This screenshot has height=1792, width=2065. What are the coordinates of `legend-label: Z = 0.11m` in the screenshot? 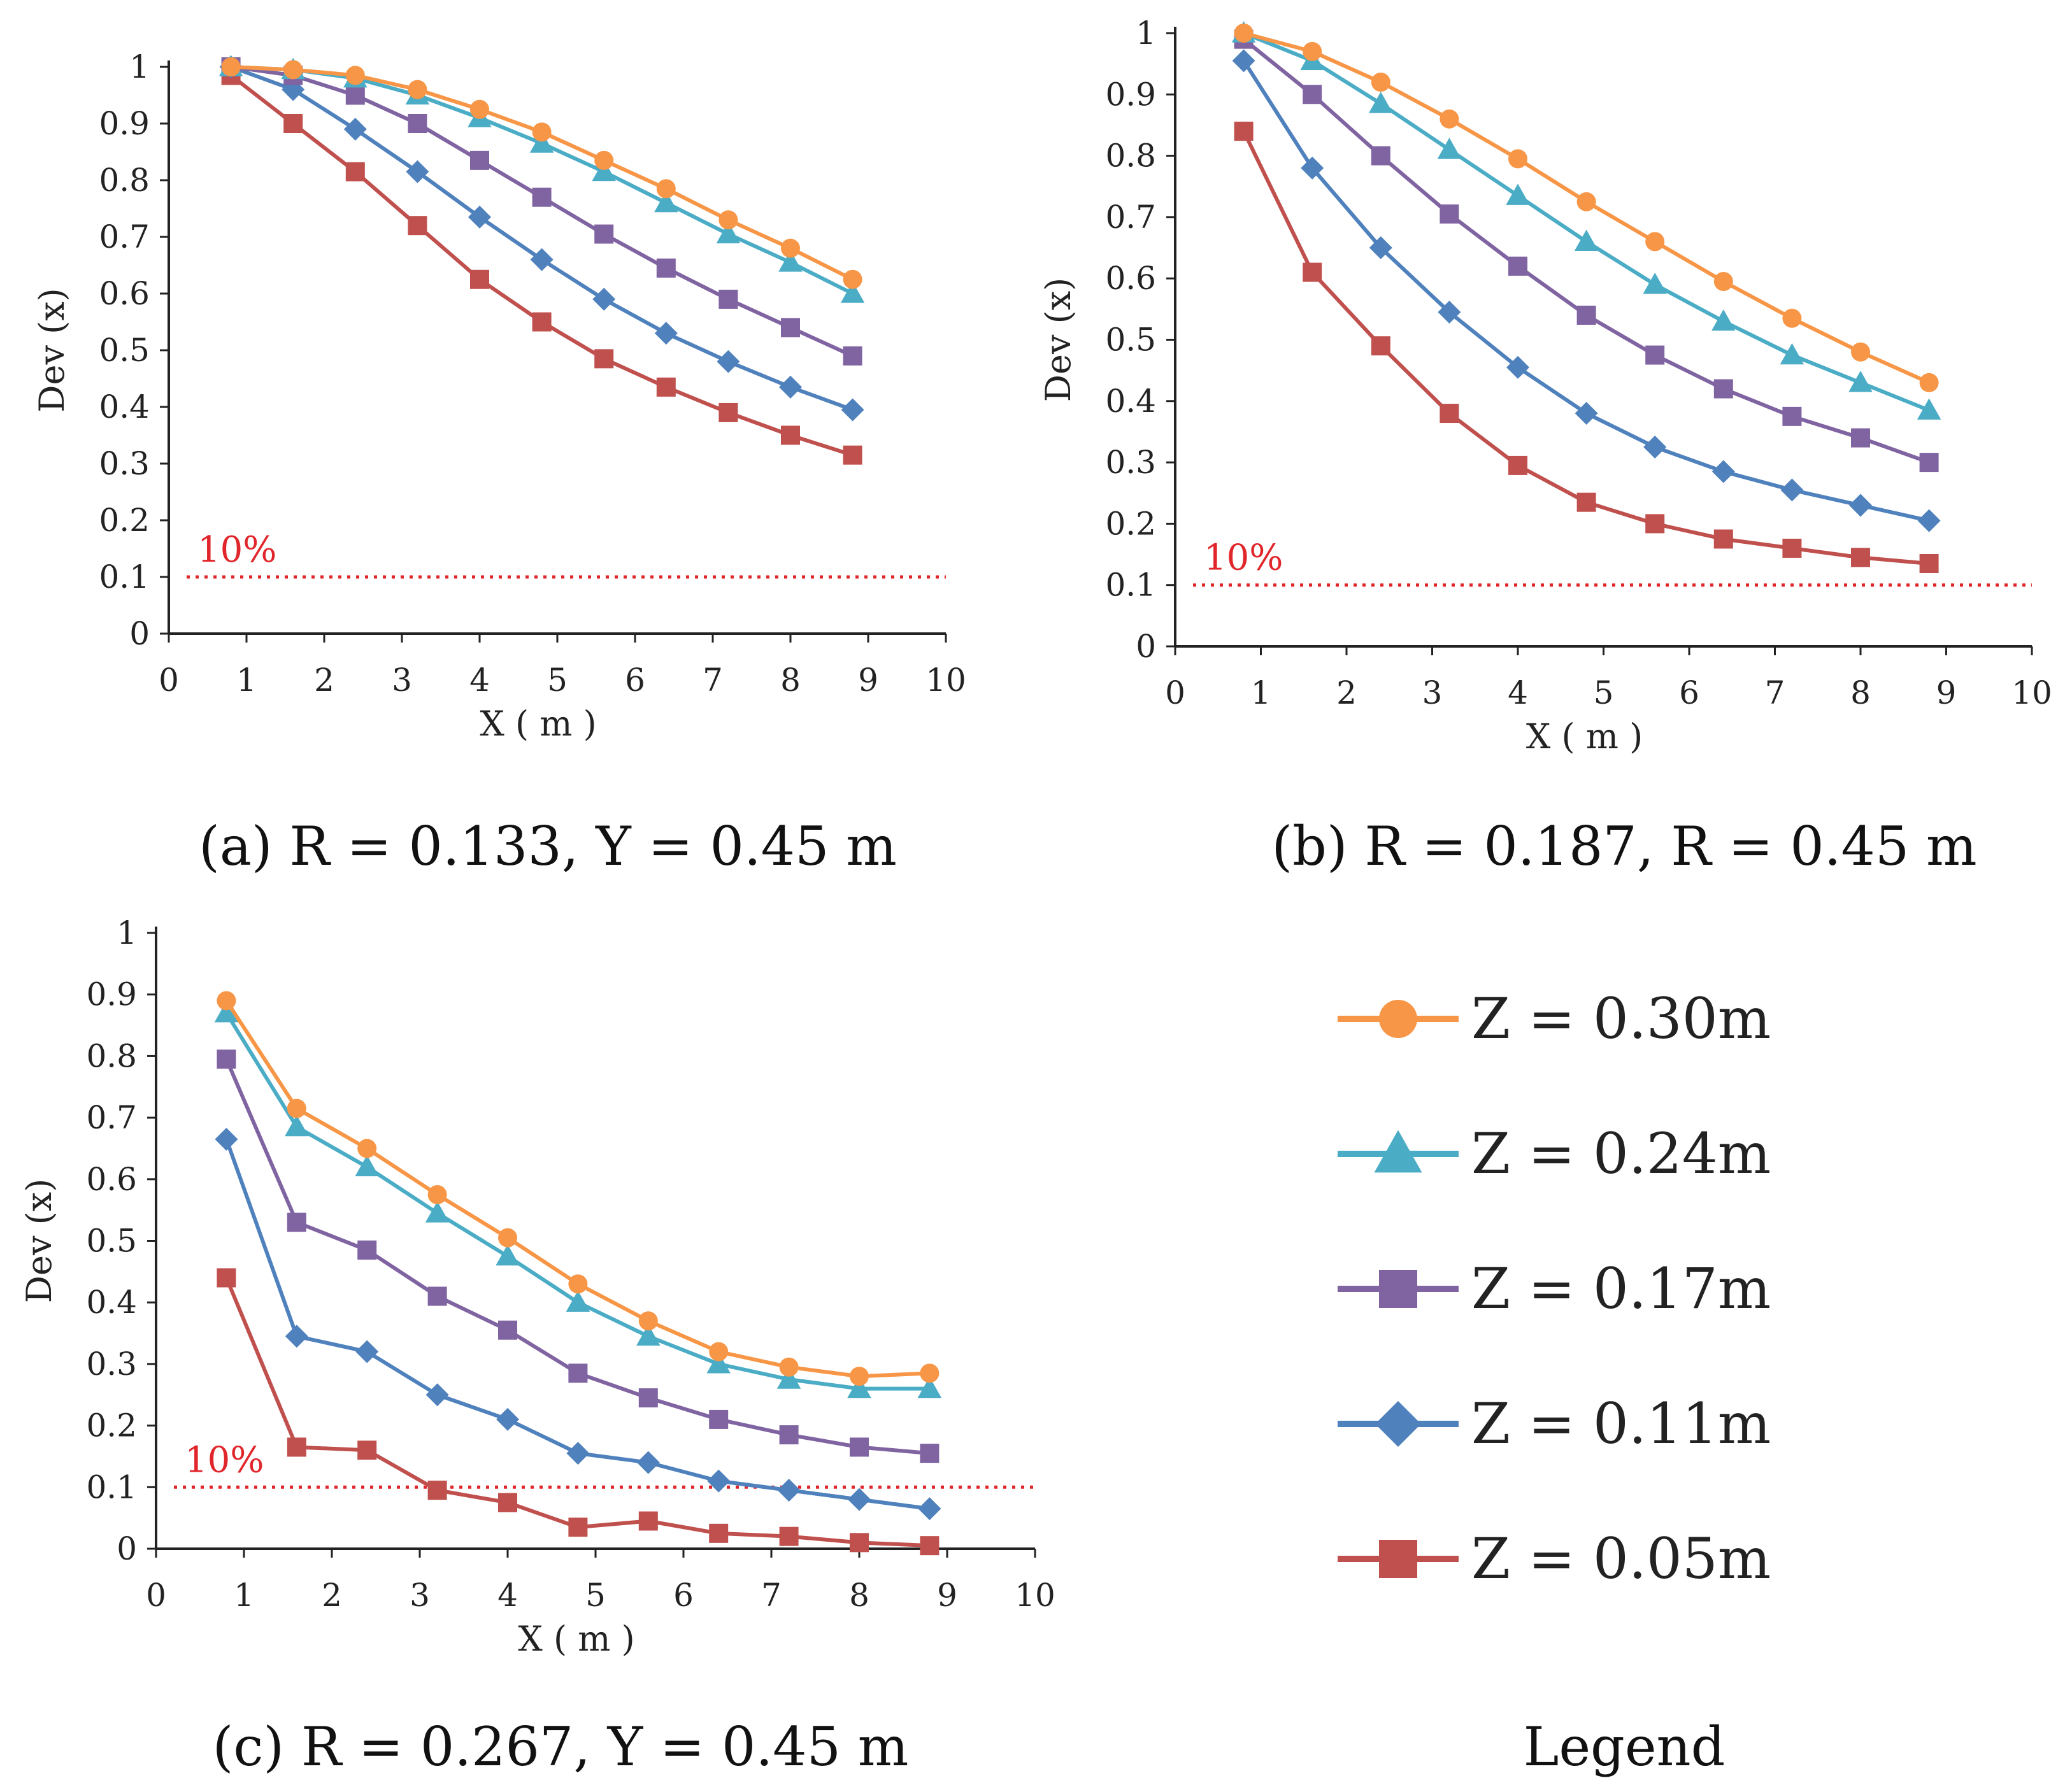 It's located at (1621, 1423).